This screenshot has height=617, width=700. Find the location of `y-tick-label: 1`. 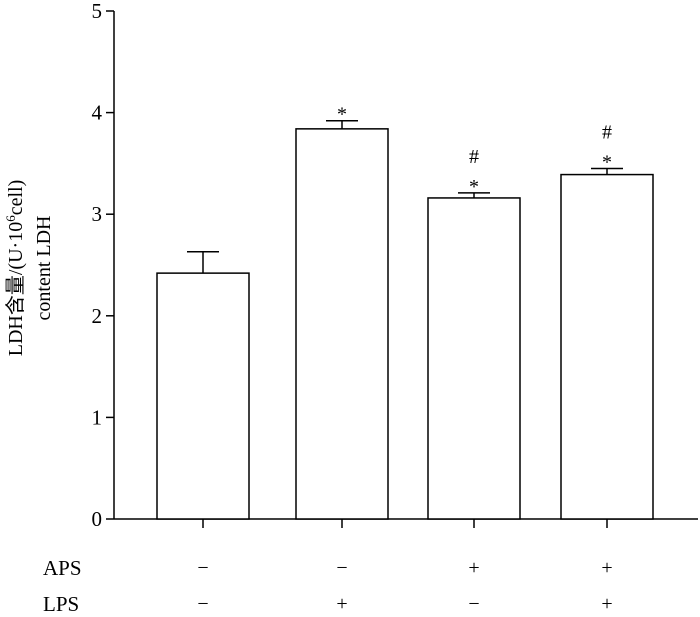

y-tick-label: 1 is located at coordinates (97, 417).